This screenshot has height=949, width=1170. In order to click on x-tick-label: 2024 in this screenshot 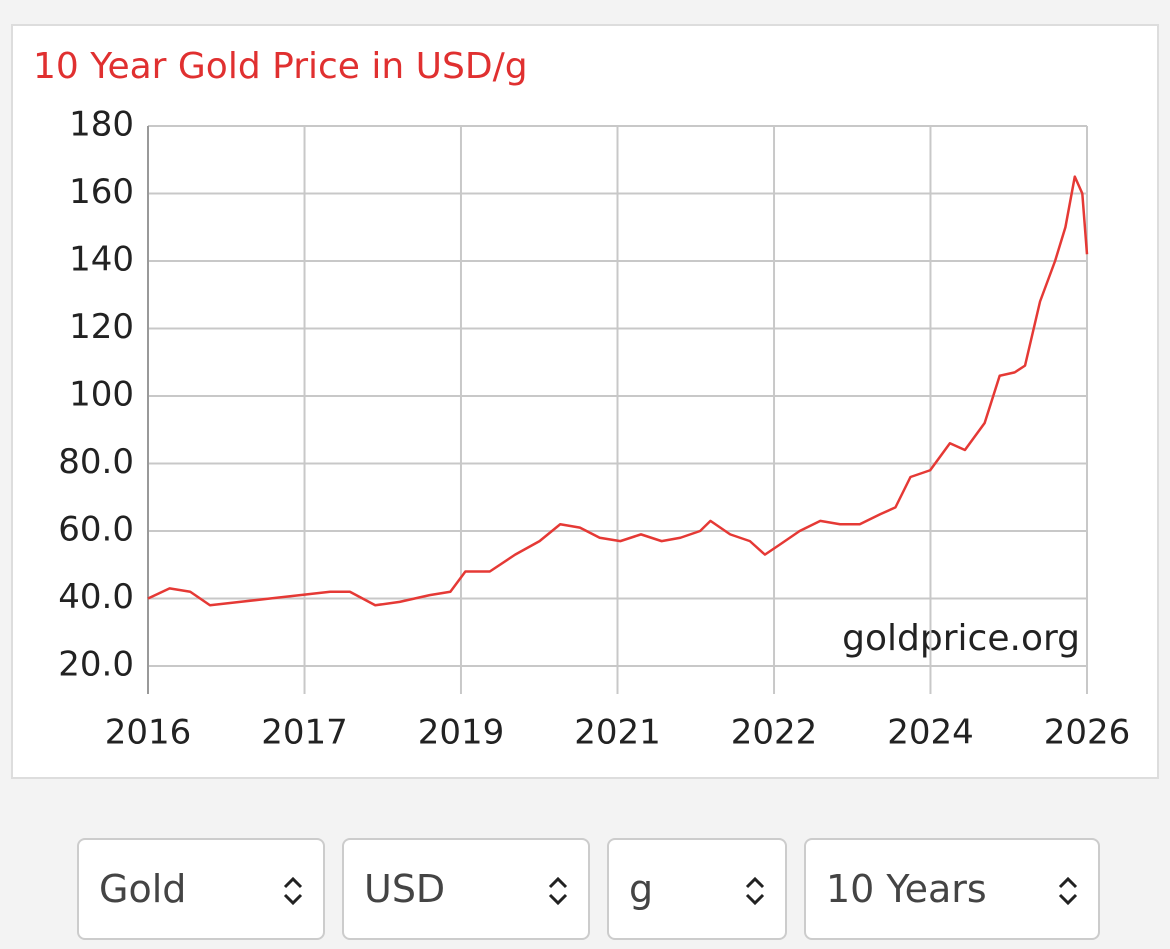, I will do `click(930, 733)`.